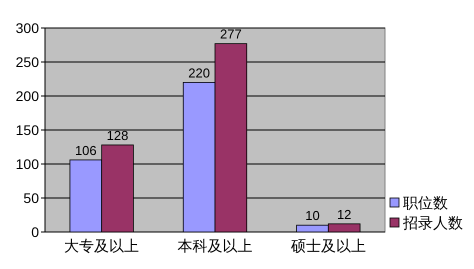 This screenshot has width=474, height=269. What do you see at coordinates (31, 198) in the screenshot?
I see `y-tick-label: 50` at bounding box center [31, 198].